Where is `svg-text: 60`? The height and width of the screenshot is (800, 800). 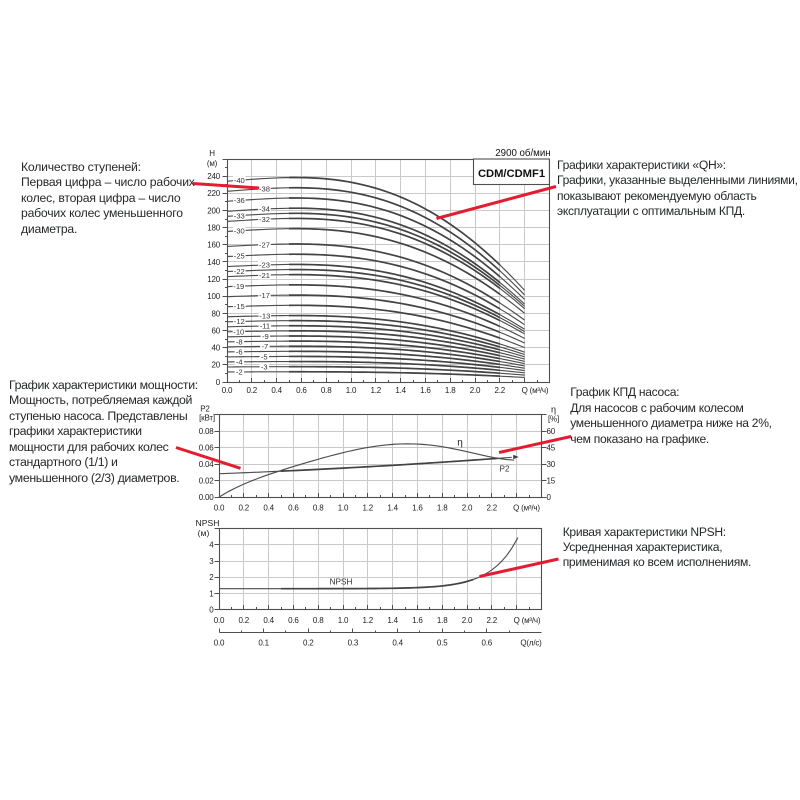
svg-text: 60 is located at coordinates (551, 431).